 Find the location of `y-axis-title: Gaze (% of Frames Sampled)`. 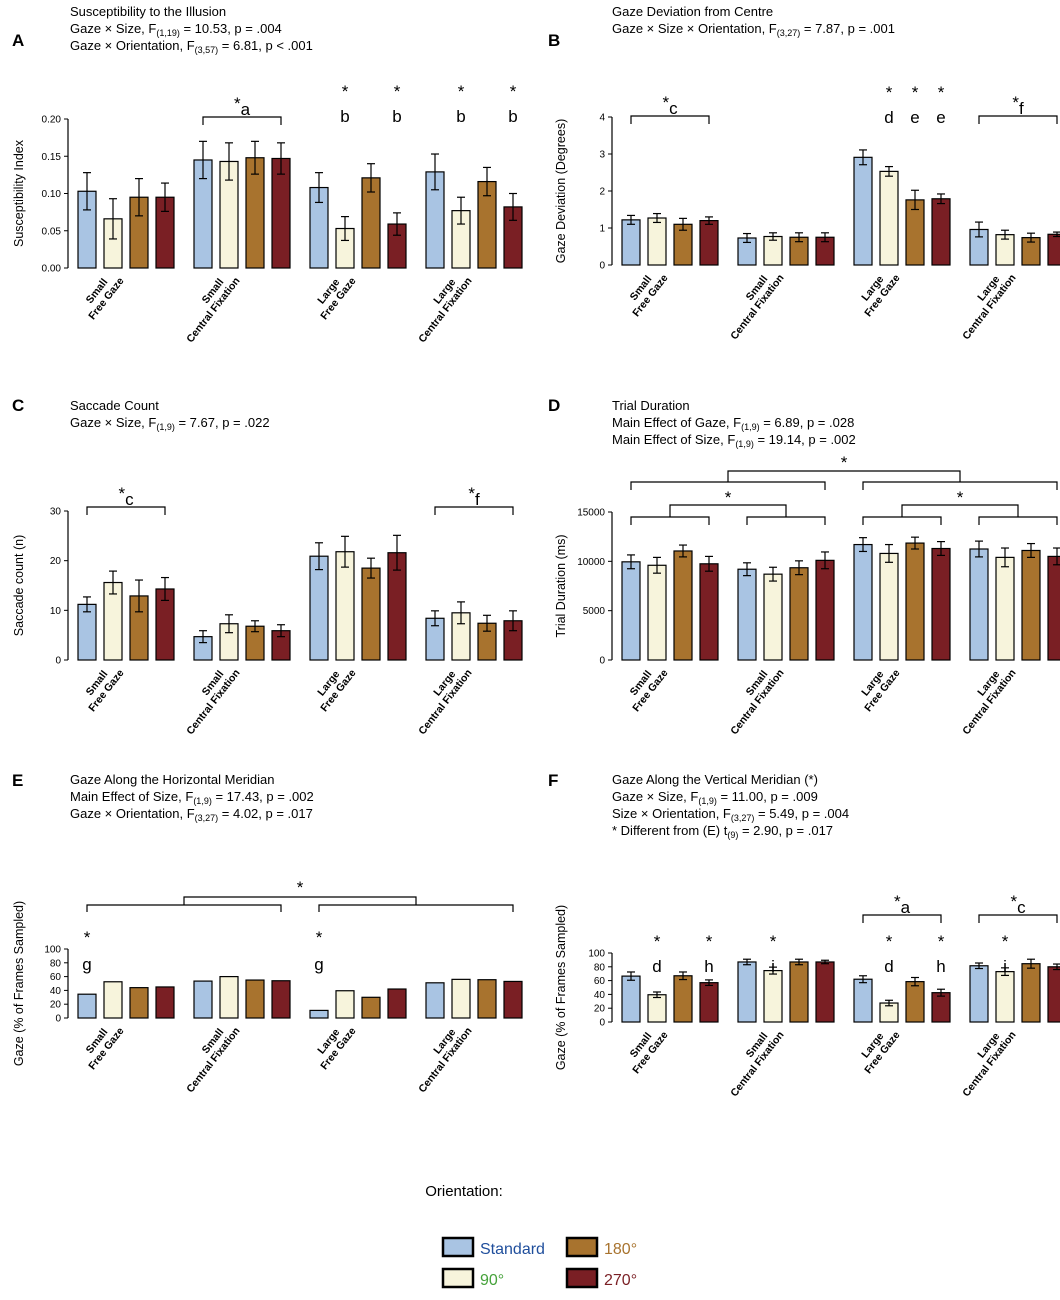

y-axis-title: Gaze (% of Frames Sampled) is located at coordinates (561, 987).